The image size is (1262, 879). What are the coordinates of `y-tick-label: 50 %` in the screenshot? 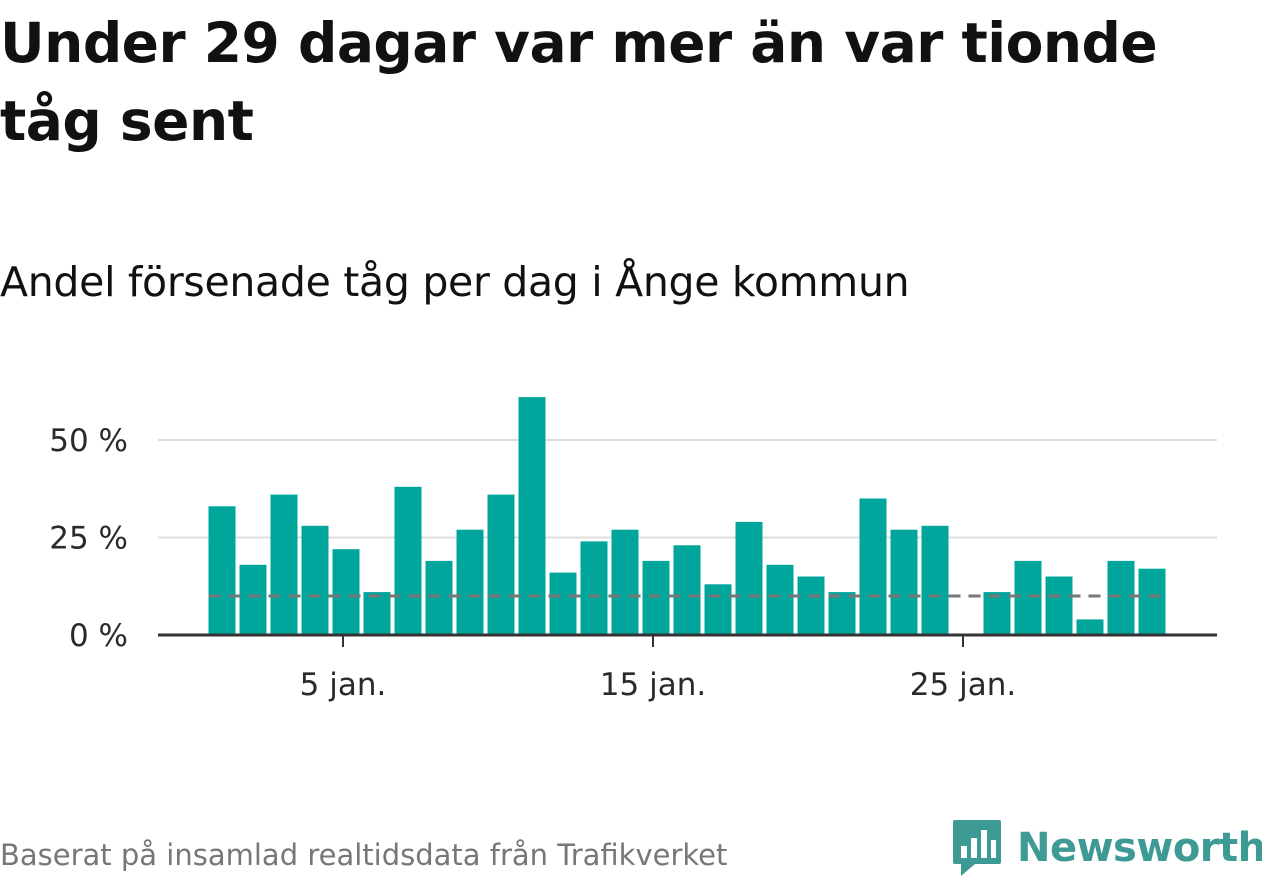 It's located at (88, 441).